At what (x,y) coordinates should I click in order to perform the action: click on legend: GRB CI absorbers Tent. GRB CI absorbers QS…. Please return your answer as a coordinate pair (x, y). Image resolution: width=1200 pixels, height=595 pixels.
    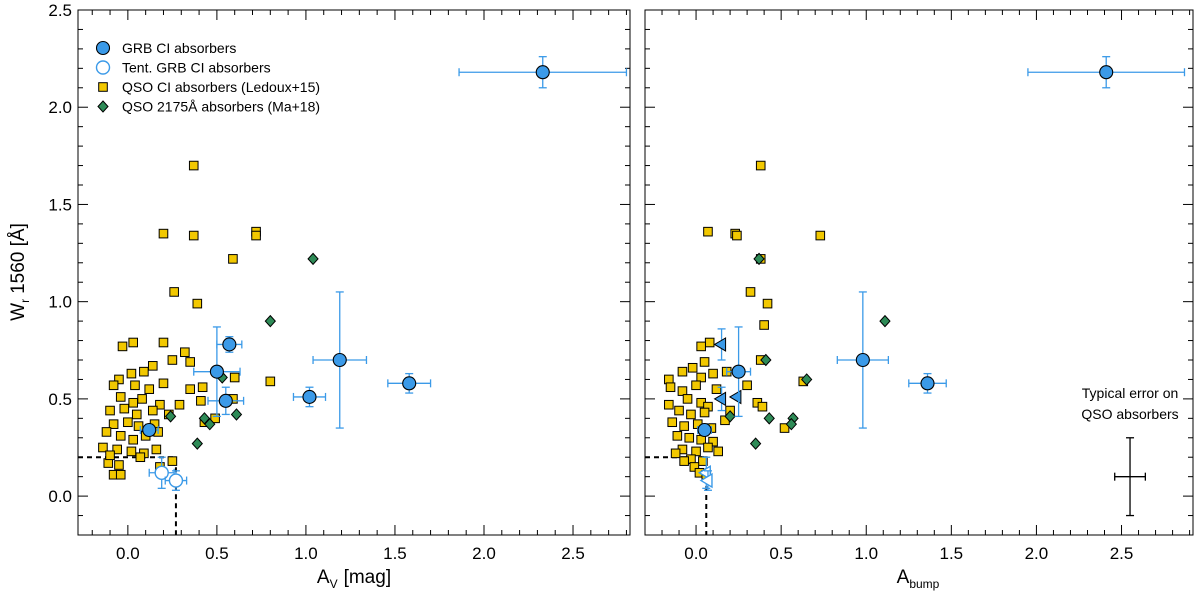
    Looking at the image, I should click on (207, 77).